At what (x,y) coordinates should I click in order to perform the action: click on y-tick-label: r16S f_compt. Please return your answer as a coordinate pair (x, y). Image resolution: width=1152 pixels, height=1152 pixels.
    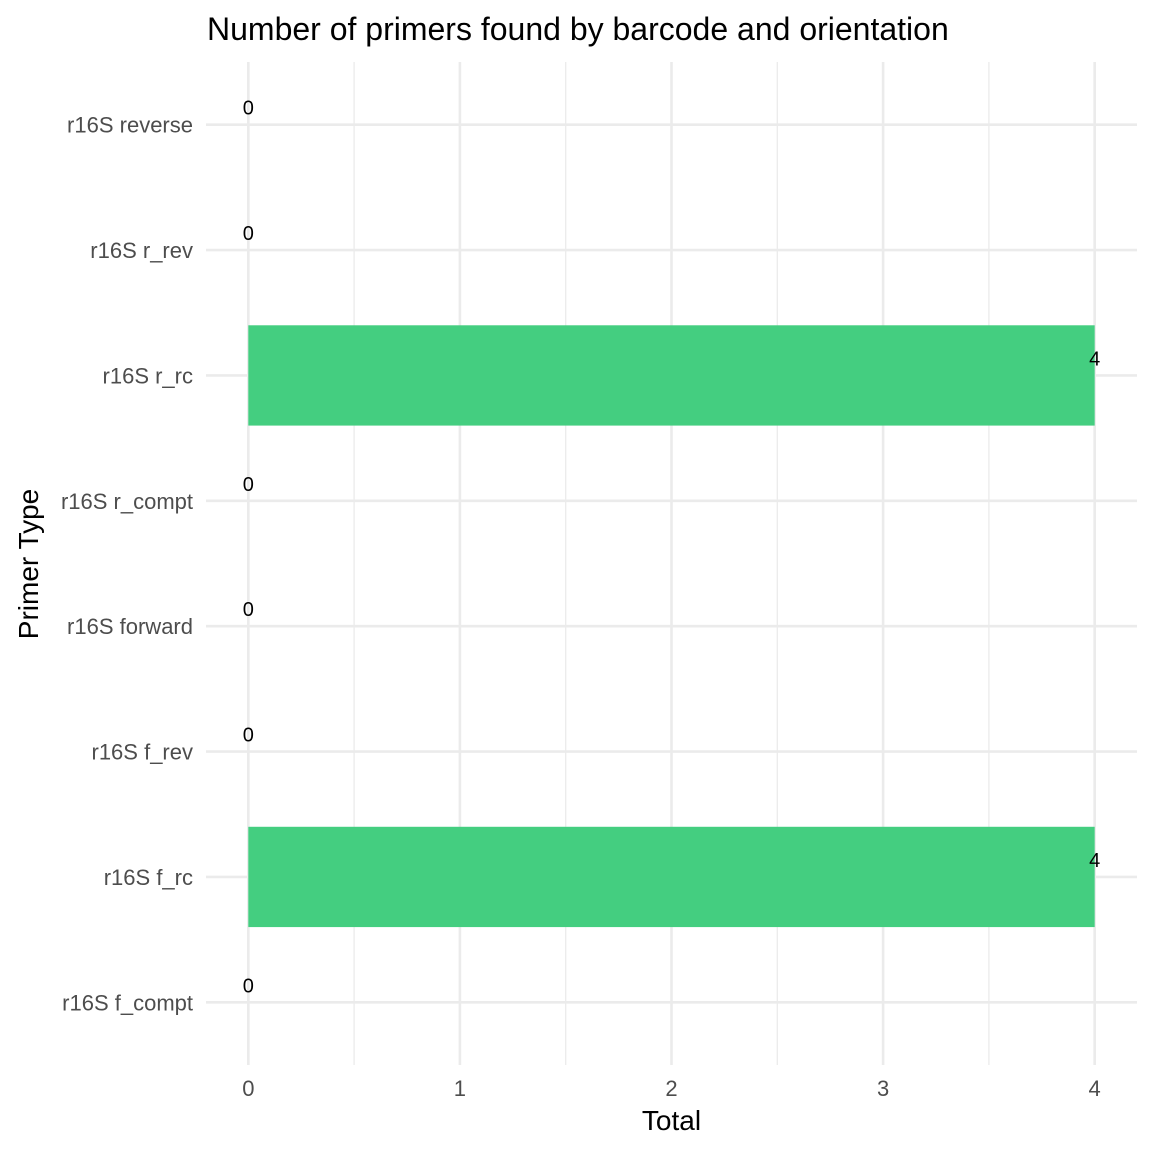
    Looking at the image, I should click on (127, 1002).